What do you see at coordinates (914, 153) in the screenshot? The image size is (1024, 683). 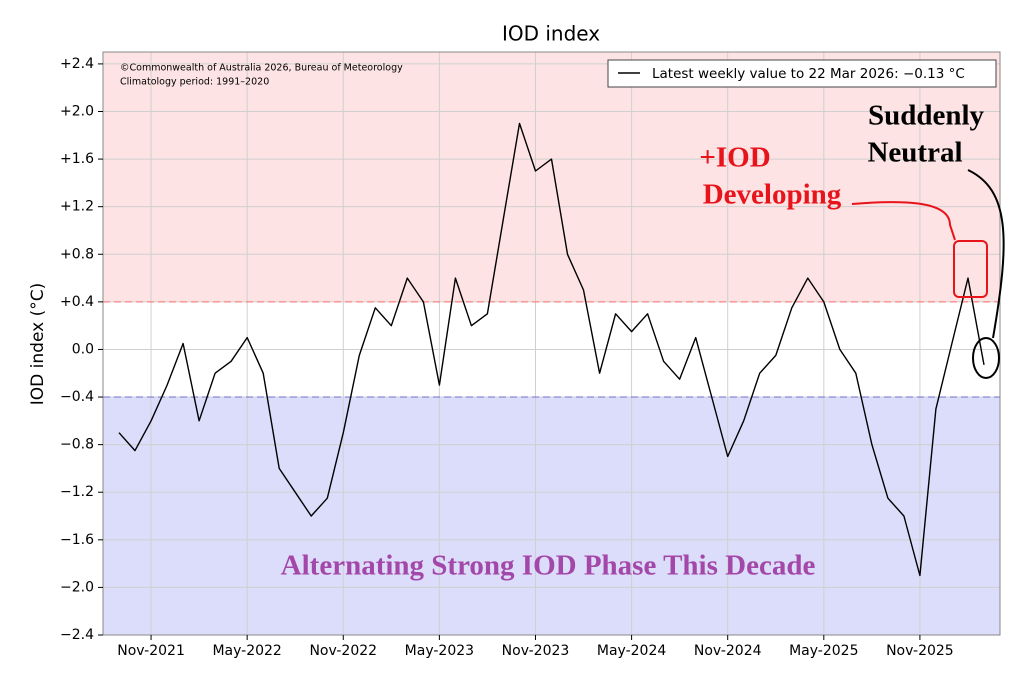 I see `annotation: Neutral` at bounding box center [914, 153].